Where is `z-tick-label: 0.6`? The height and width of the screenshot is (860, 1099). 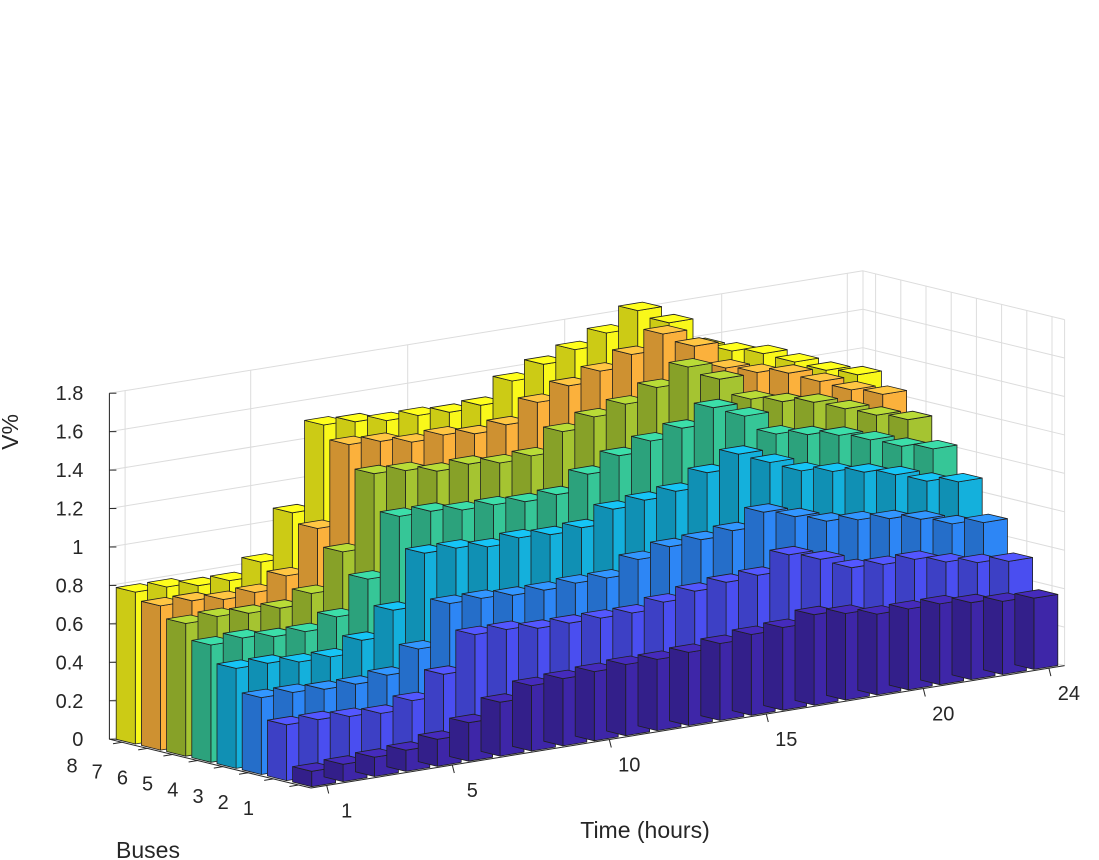 z-tick-label: 0.6 is located at coordinates (70, 625).